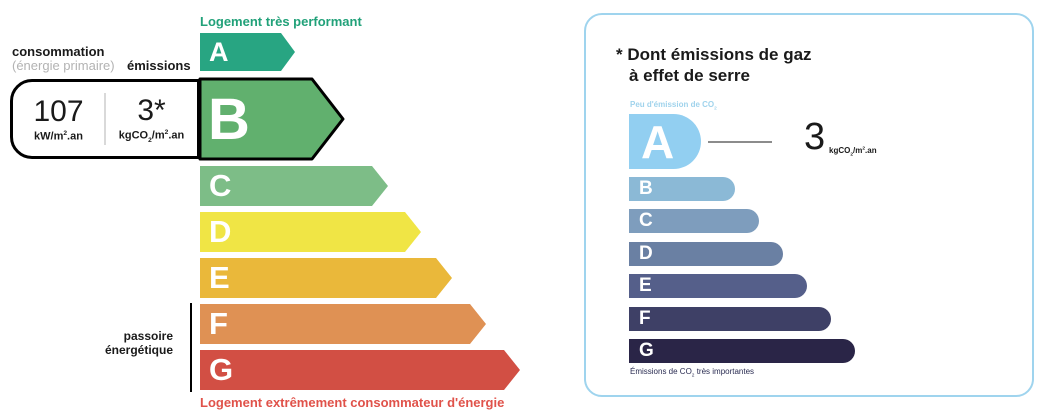 Image resolution: width=1046 pixels, height=410 pixels. I want to click on ges-connector-line, so click(740, 142).